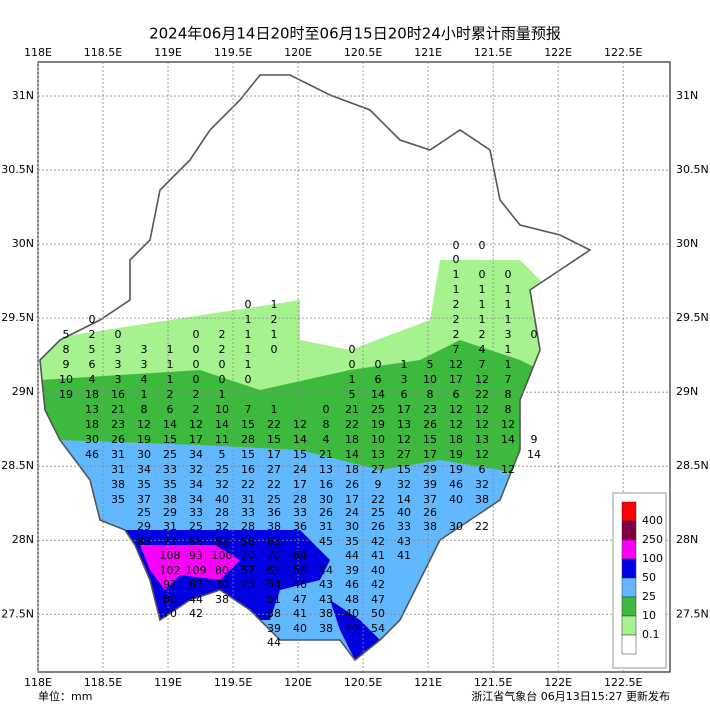 The width and height of the screenshot is (710, 714). Describe the element at coordinates (92, 379) in the screenshot. I see `station-value: 4` at that location.